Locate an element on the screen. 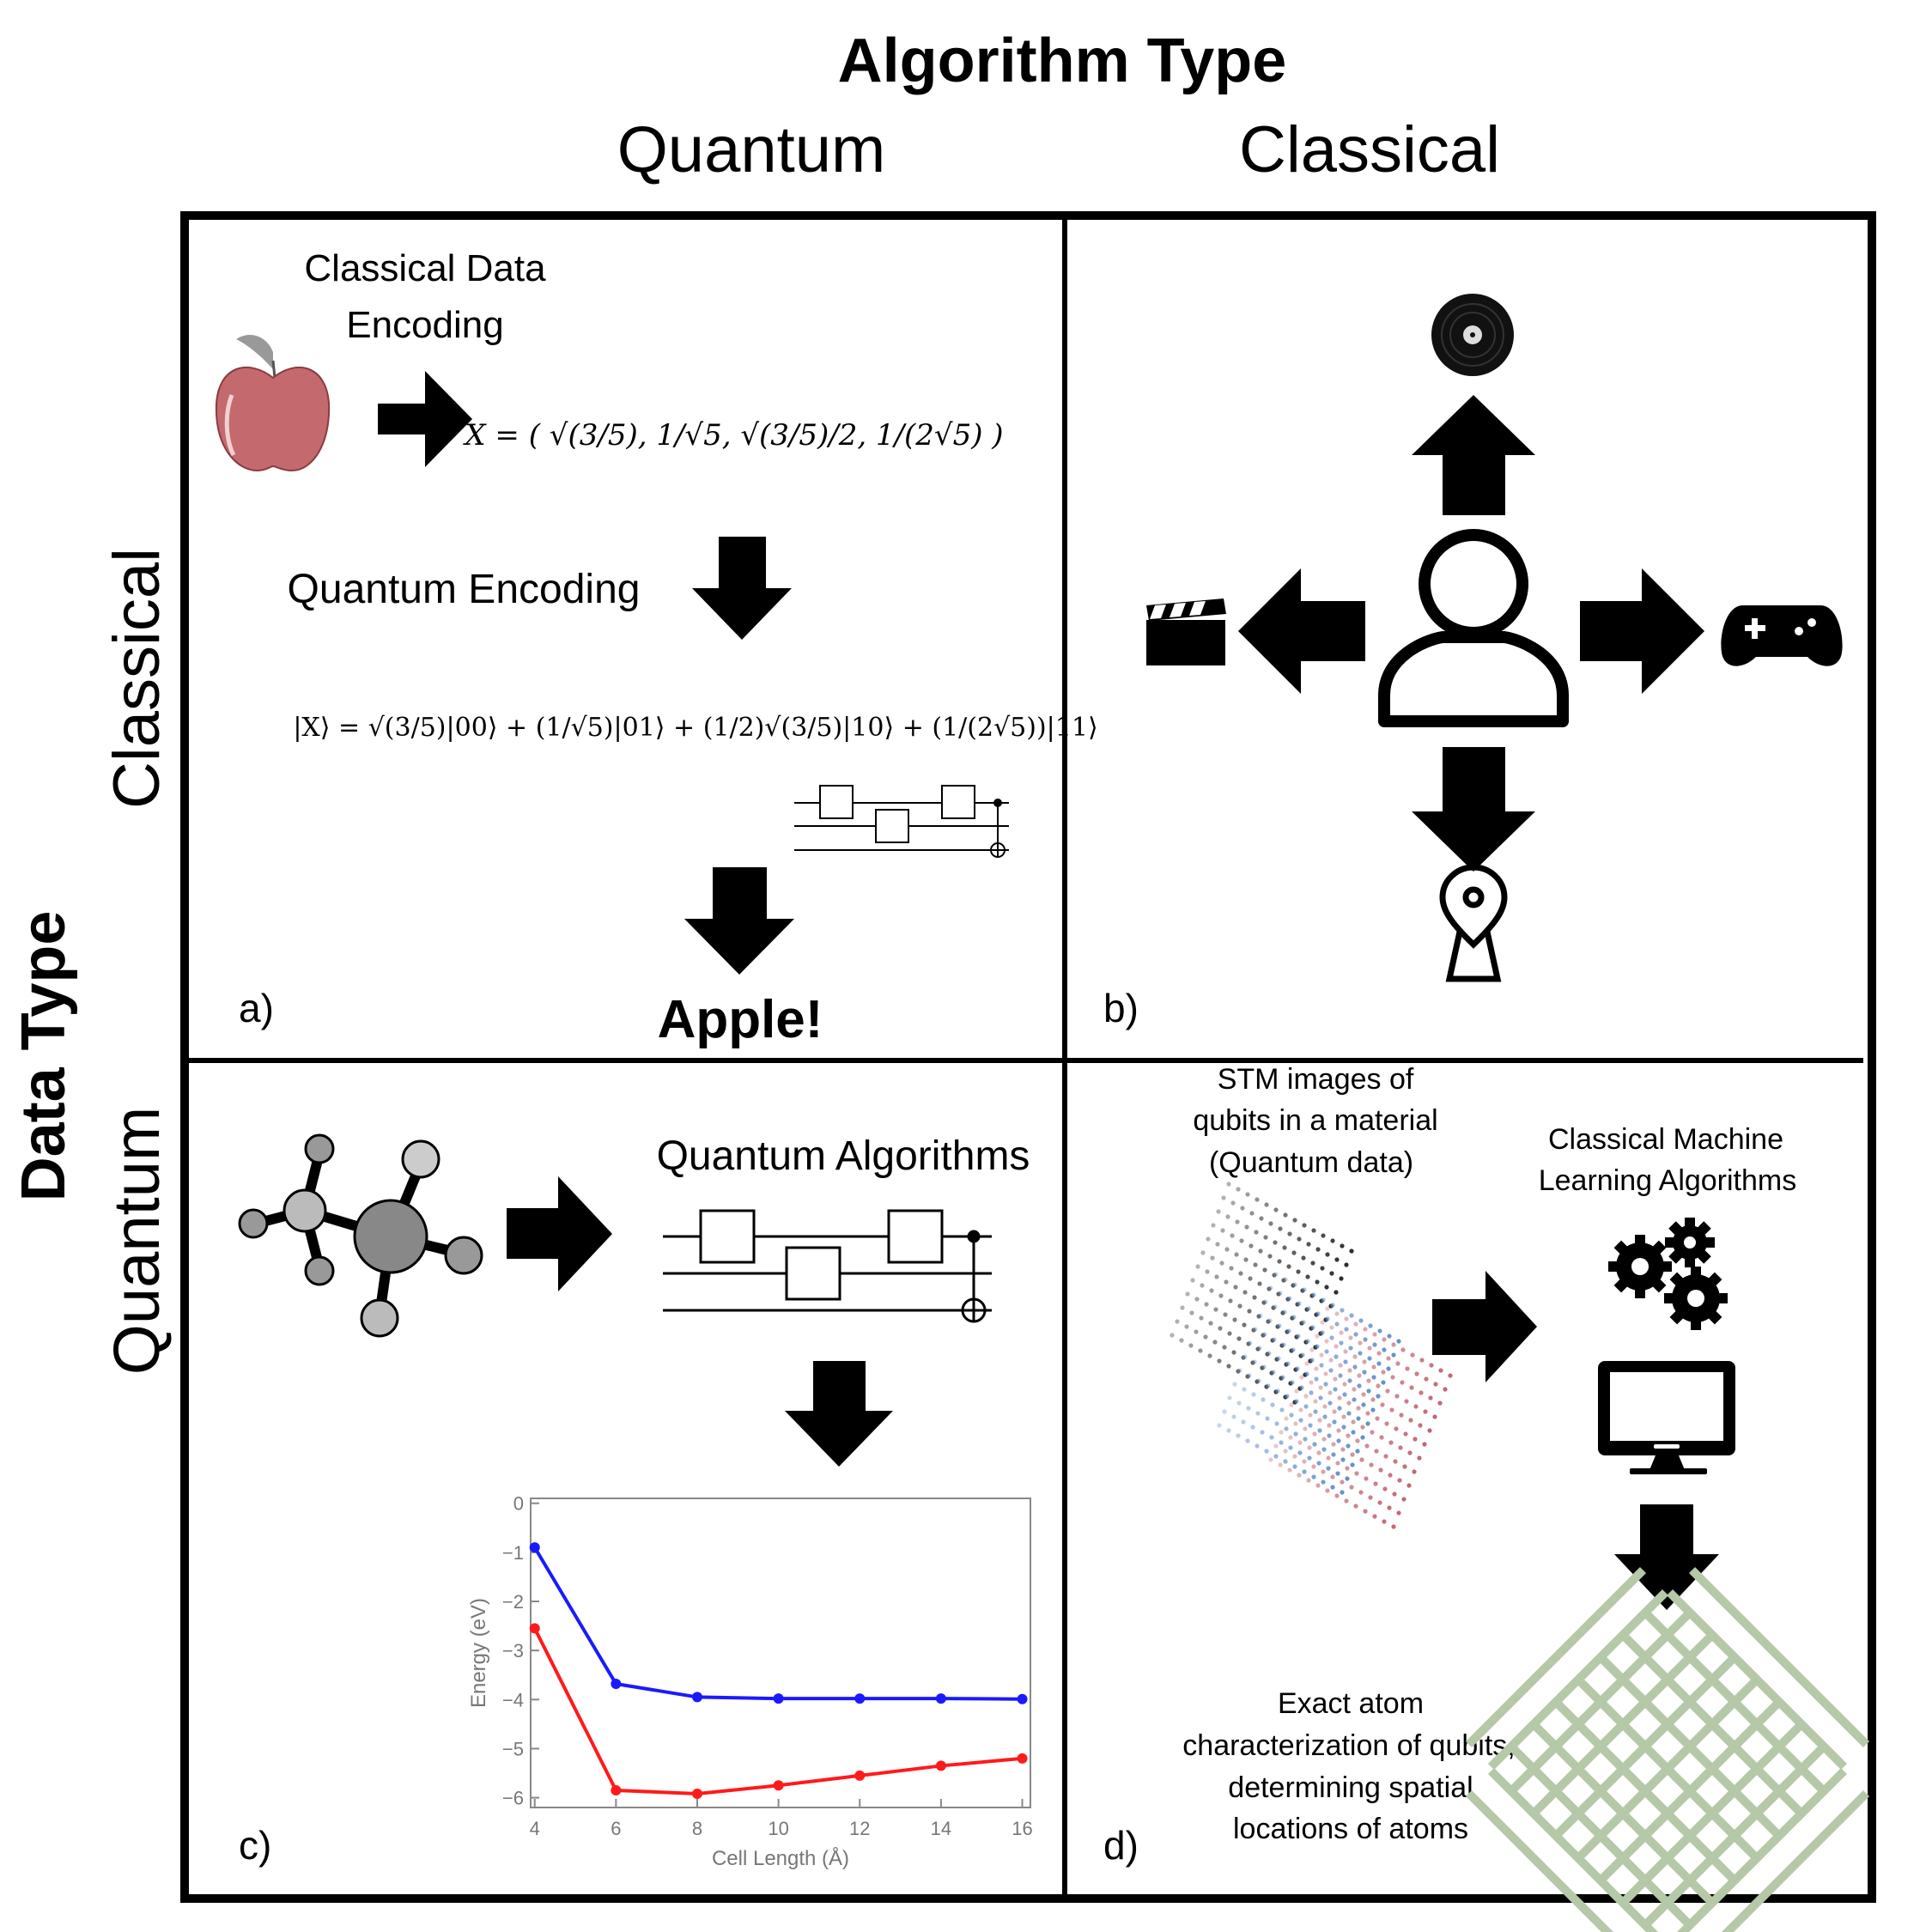 Image resolution: width=1932 pixels, height=1932 pixels. chart-plot-frame is located at coordinates (781, 1653).